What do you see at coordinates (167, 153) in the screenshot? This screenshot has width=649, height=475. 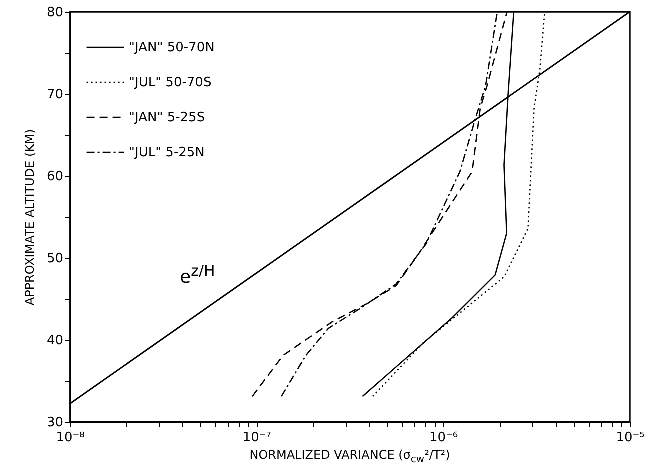 I see `legend-label: "JUL" 5-25N` at bounding box center [167, 153].